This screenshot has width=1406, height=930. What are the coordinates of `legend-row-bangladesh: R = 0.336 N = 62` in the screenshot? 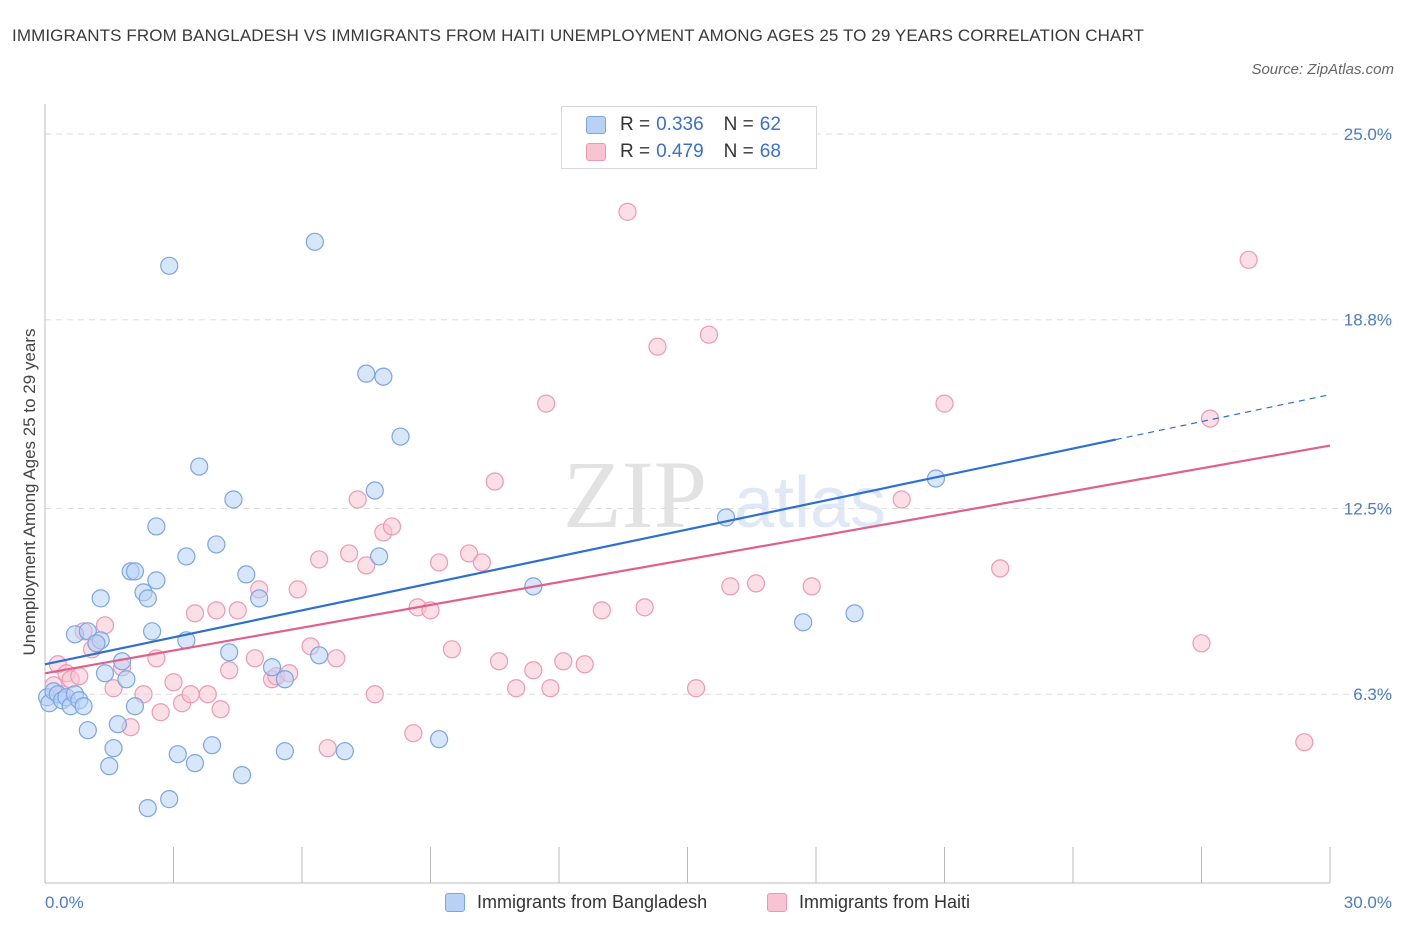 It's located at (683, 125).